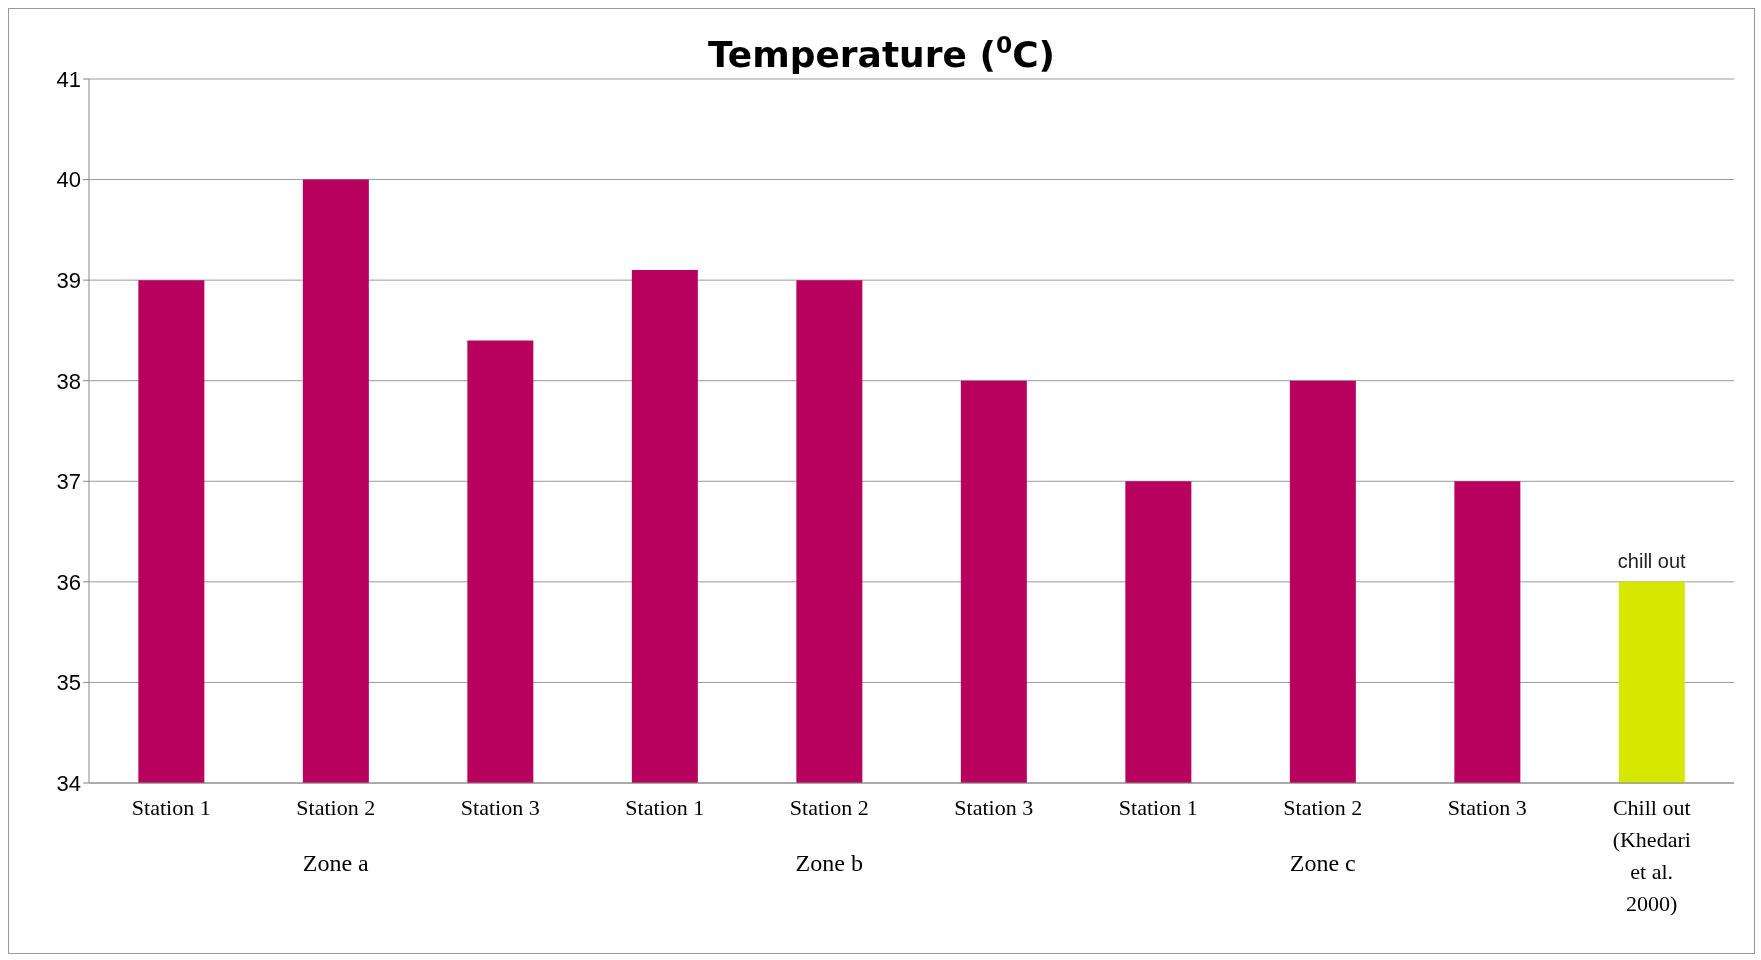  Describe the element at coordinates (68, 582) in the screenshot. I see `y-tick-label: 36` at that location.